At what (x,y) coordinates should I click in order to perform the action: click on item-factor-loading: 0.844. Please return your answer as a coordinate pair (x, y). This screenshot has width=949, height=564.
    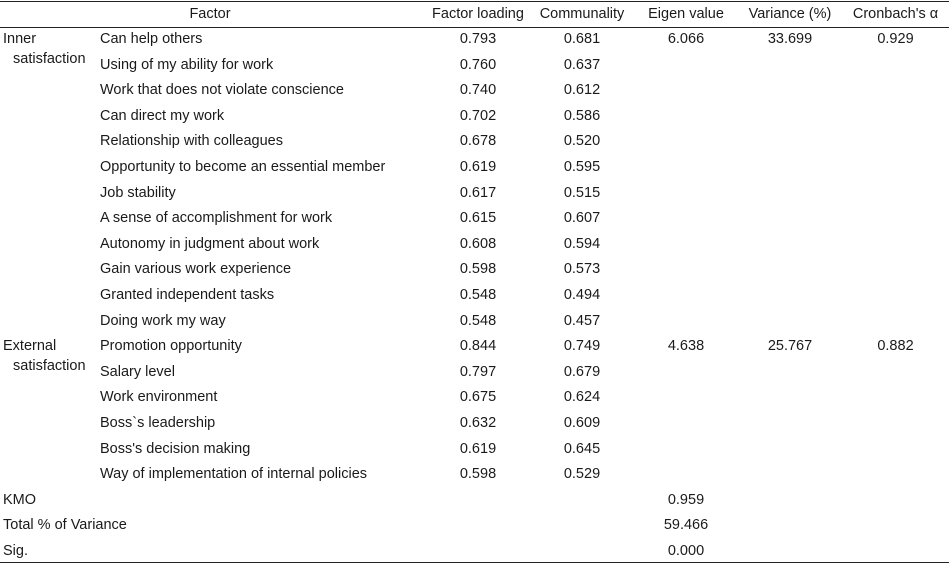
    Looking at the image, I should click on (478, 346).